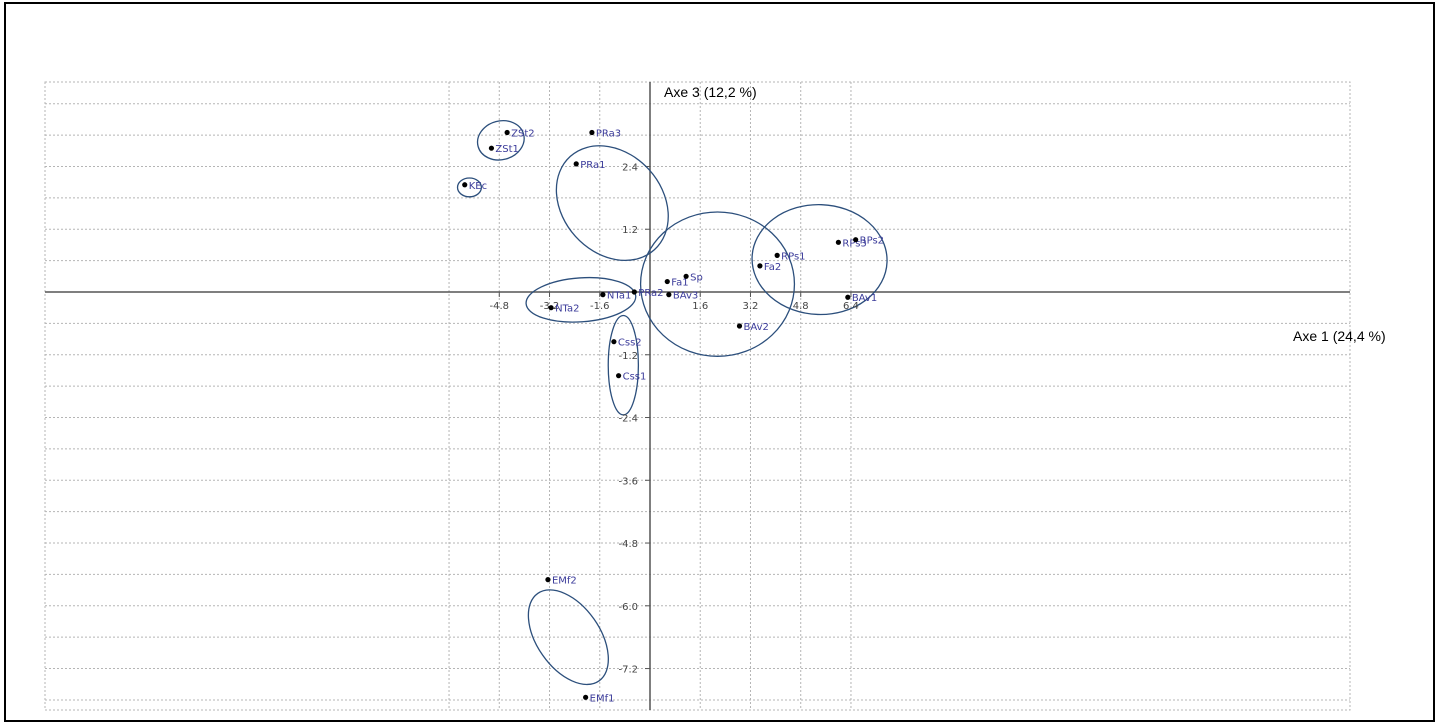 This screenshot has width=1439, height=724. I want to click on point-label: Fa2, so click(772, 267).